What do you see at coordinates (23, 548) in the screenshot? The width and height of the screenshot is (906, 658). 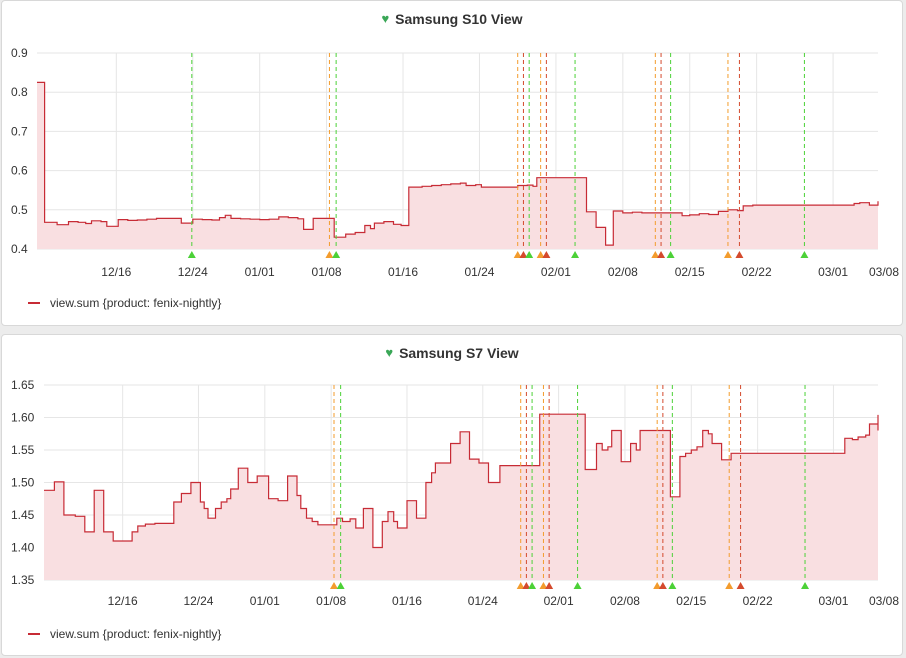 I see `y-tick-label: 1.40` at bounding box center [23, 548].